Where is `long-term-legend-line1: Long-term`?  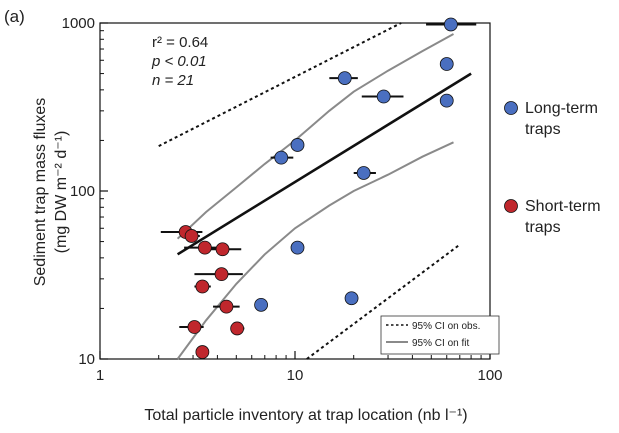 long-term-legend-line1: Long-term is located at coordinates (561, 108).